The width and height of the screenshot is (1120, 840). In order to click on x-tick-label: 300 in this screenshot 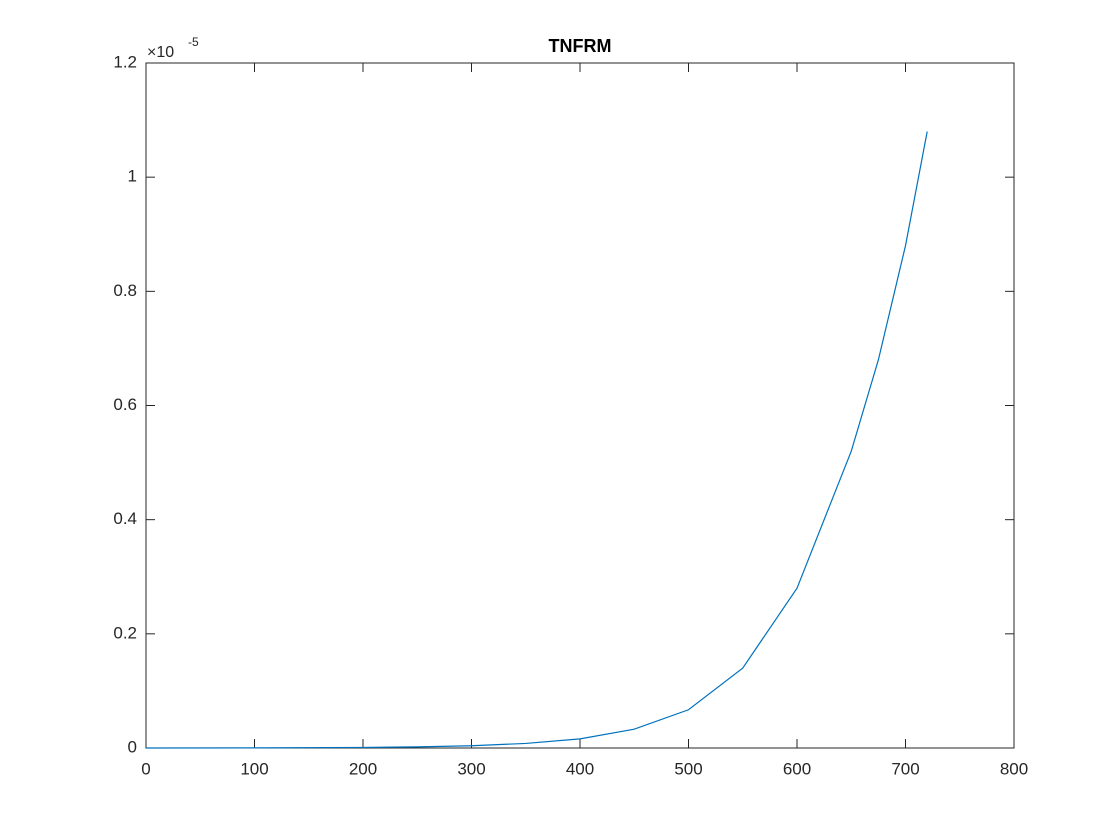, I will do `click(471, 768)`.